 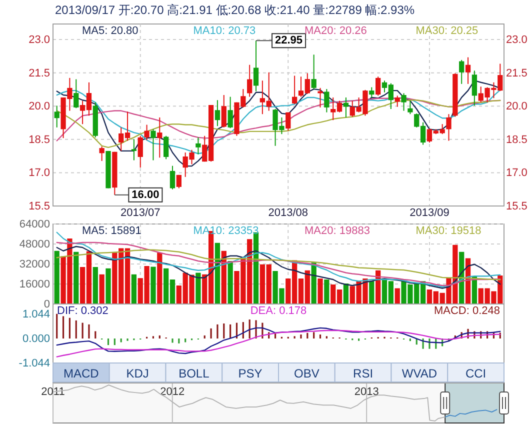 I want to click on text: MA10: 20.73, so click(x=224, y=31).